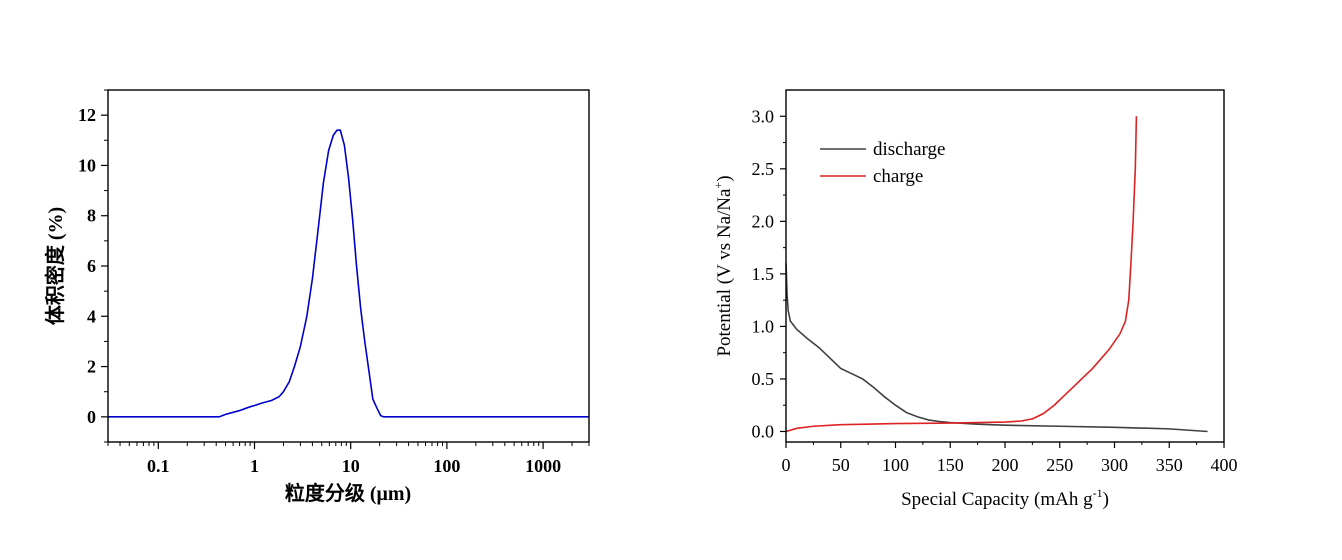 The width and height of the screenshot is (1342, 560). What do you see at coordinates (87, 115) in the screenshot?
I see `chart1-y-tick-label: 12` at bounding box center [87, 115].